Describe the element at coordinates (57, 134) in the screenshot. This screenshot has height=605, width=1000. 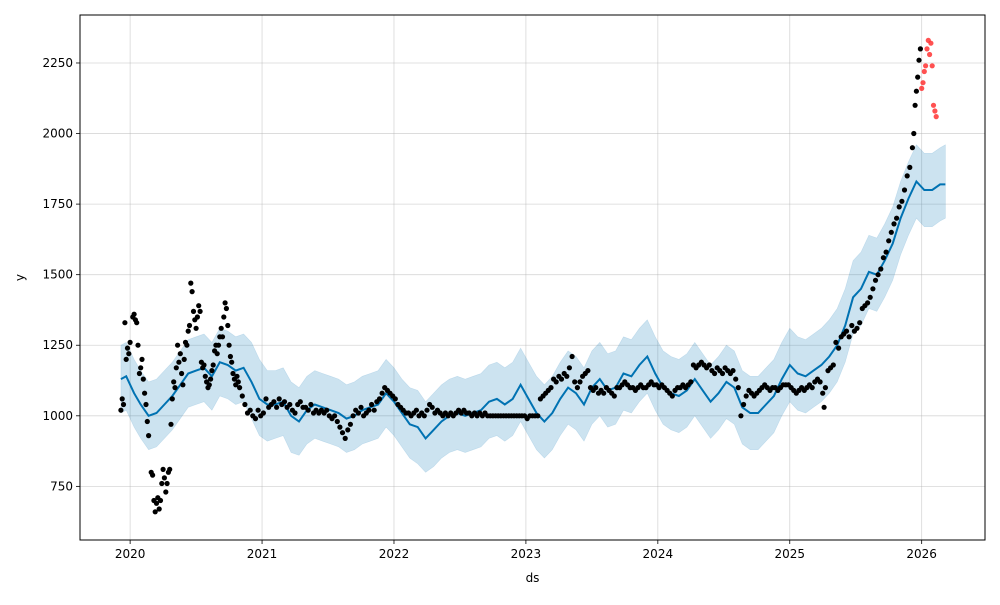
I see `y-tick-label: 2000` at that location.